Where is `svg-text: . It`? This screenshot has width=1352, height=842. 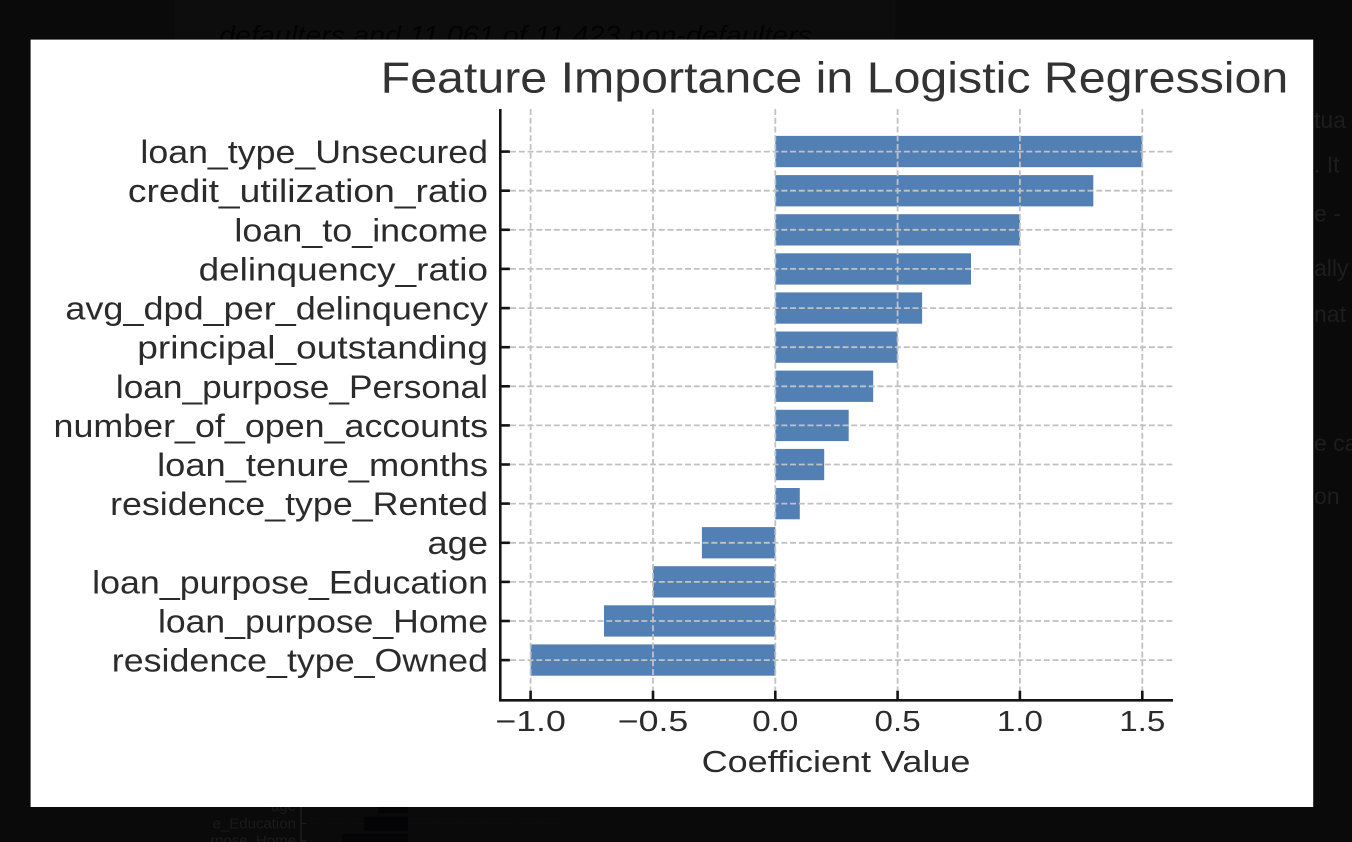 svg-text: . It is located at coordinates (1327, 165).